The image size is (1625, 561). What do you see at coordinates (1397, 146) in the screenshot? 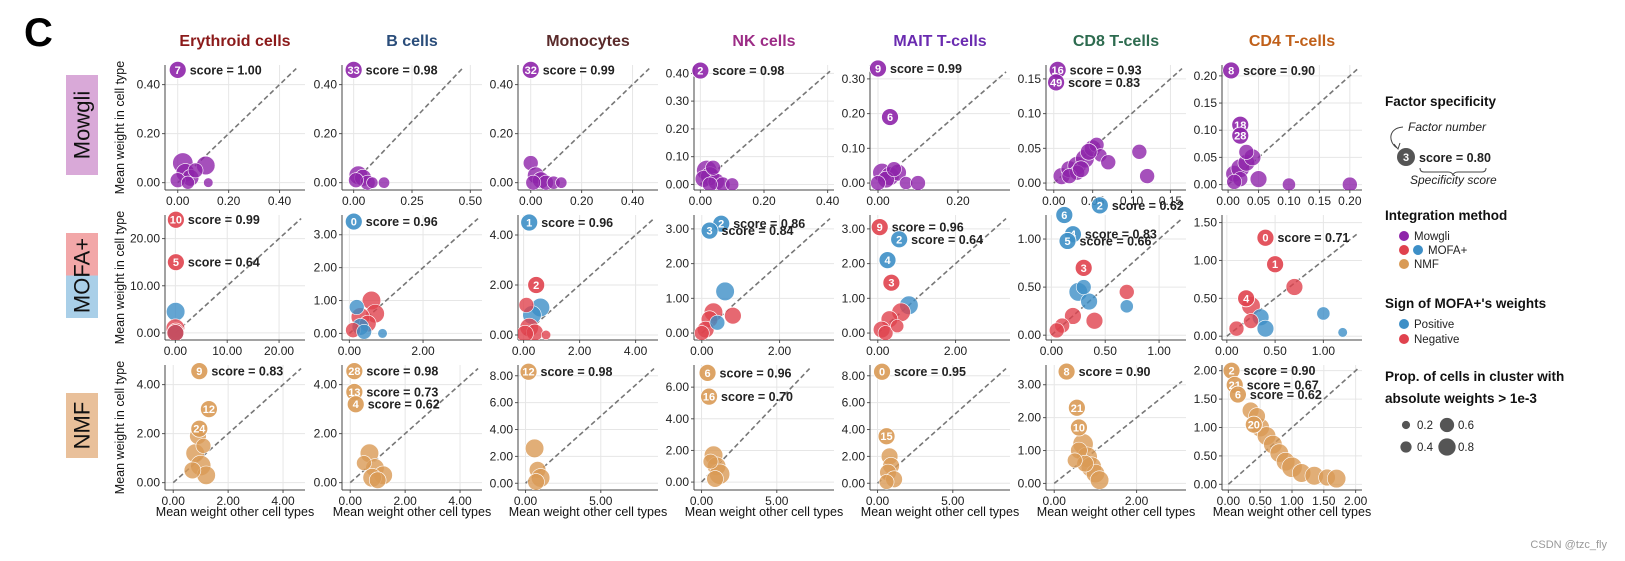
I see `legend-arrow-head` at bounding box center [1397, 146].